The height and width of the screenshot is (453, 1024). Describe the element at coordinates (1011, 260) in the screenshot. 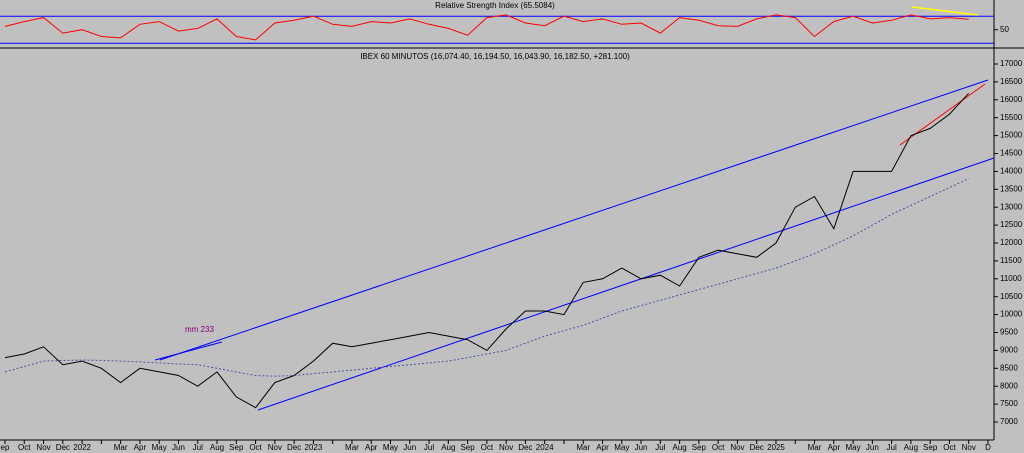

I see `y-tick-label: 11500` at that location.